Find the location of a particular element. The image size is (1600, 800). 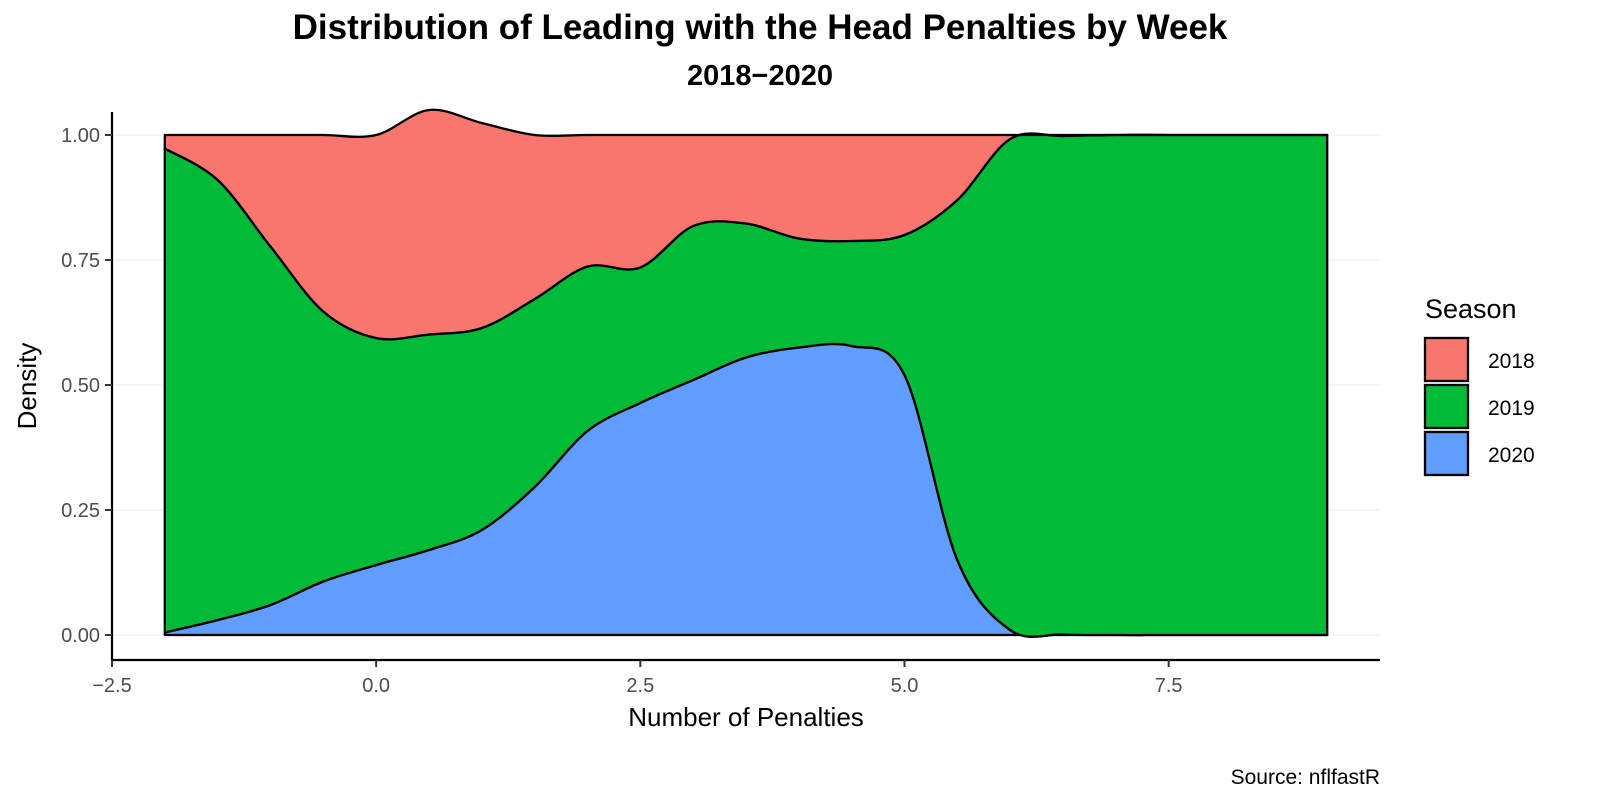

legend-key-2020 is located at coordinates (1446, 453).